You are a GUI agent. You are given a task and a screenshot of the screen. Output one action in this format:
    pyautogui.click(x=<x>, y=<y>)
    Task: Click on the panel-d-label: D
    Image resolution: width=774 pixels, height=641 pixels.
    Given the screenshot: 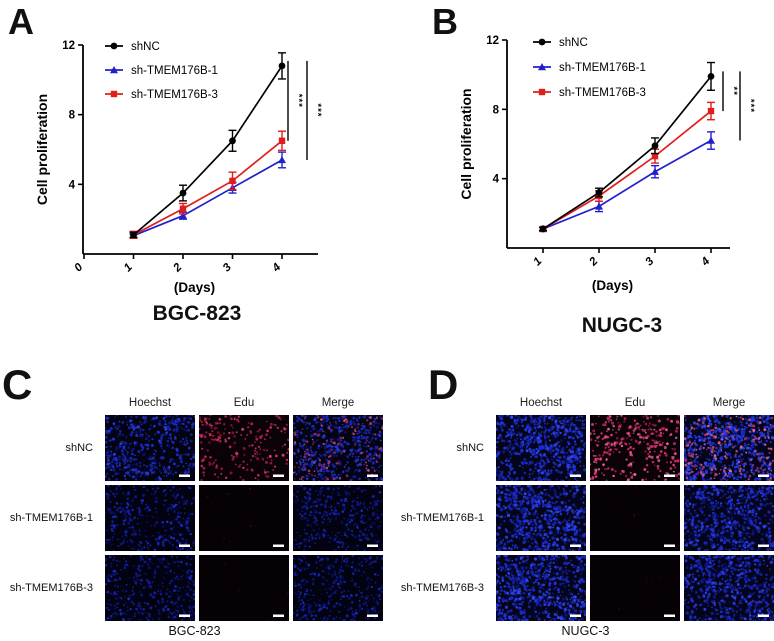 What is the action you would take?
    pyautogui.click(x=443, y=384)
    